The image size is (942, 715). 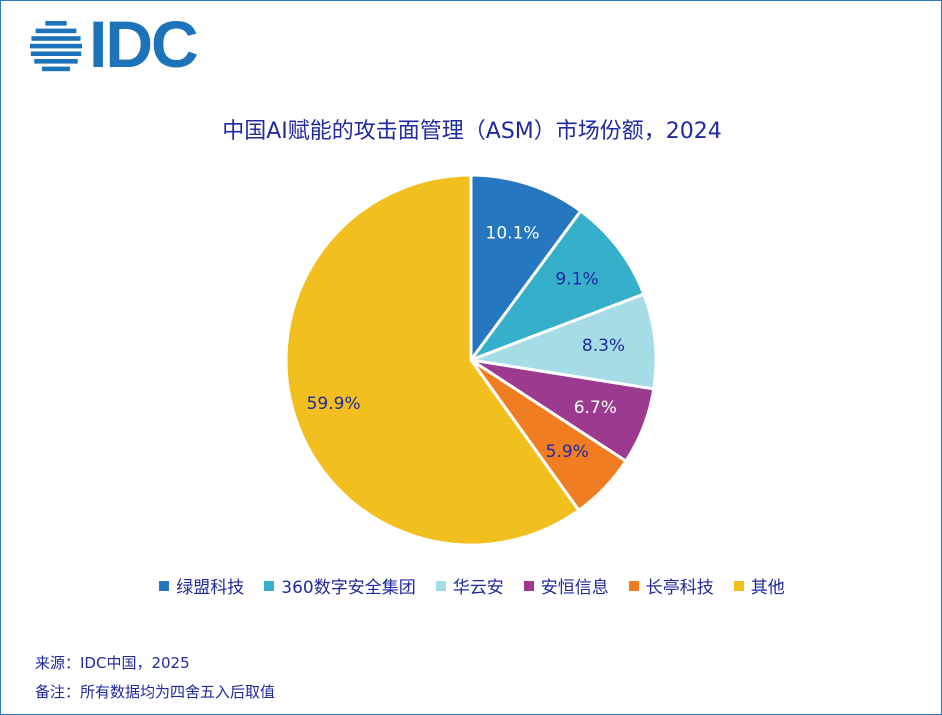 I want to click on footer: 来源：IDC中国，2025 备注：所有数据均为四舍五入后取值, so click(x=155, y=678).